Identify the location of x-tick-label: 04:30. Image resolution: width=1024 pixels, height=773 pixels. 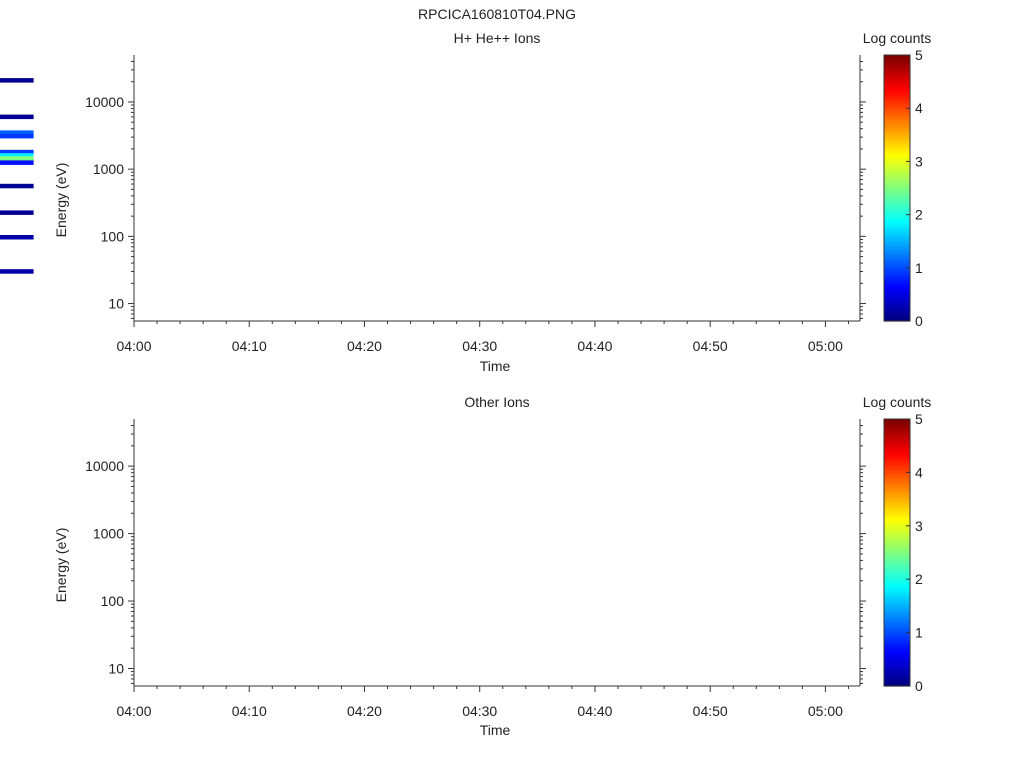
(479, 711).